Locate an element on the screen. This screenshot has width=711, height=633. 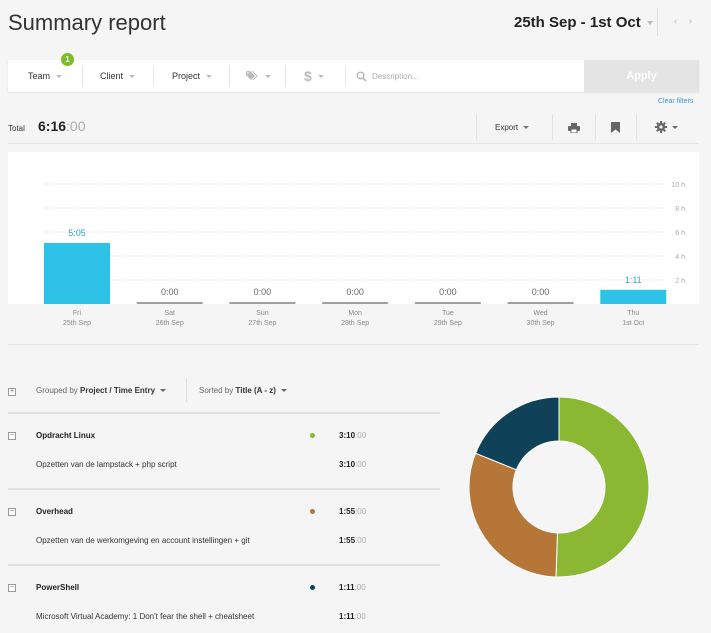
bar-sat is located at coordinates (169, 303).